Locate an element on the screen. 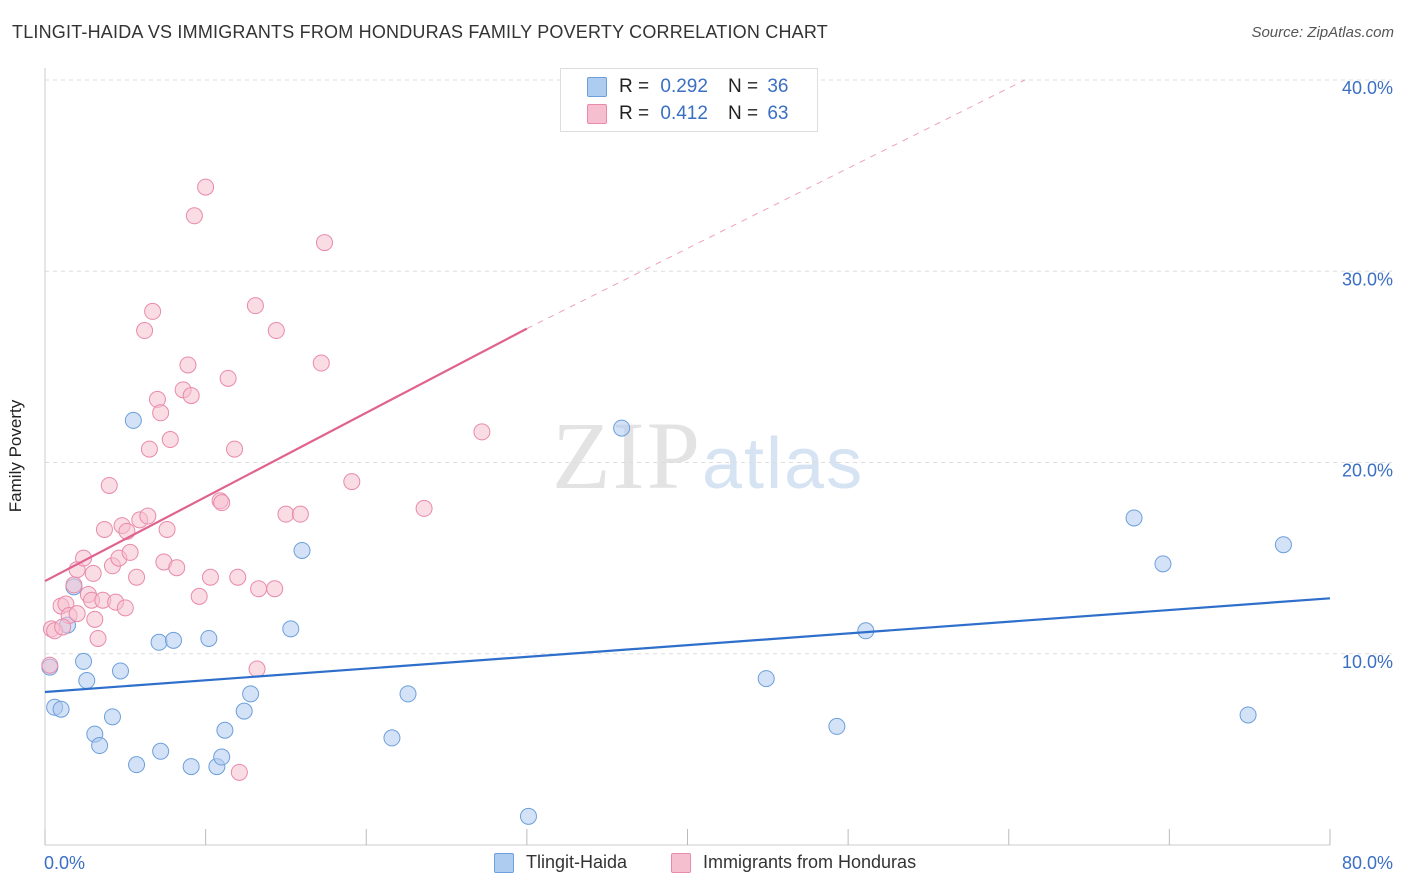 This screenshot has width=1406, height=892. y-tick-label: 10.0% is located at coordinates (1367, 662).